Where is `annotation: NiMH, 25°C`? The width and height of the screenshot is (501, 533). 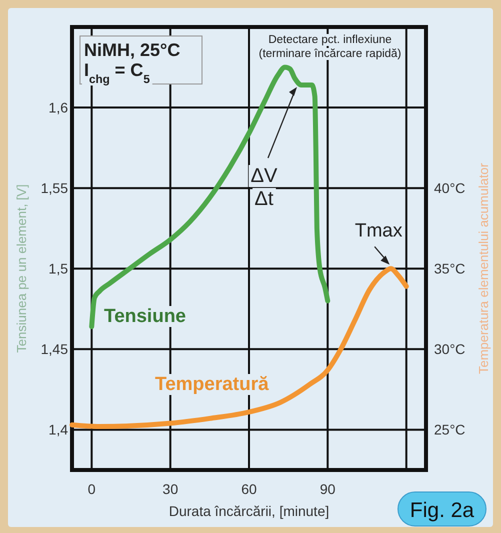
annotation: NiMH, 25°C is located at coordinates (132, 50).